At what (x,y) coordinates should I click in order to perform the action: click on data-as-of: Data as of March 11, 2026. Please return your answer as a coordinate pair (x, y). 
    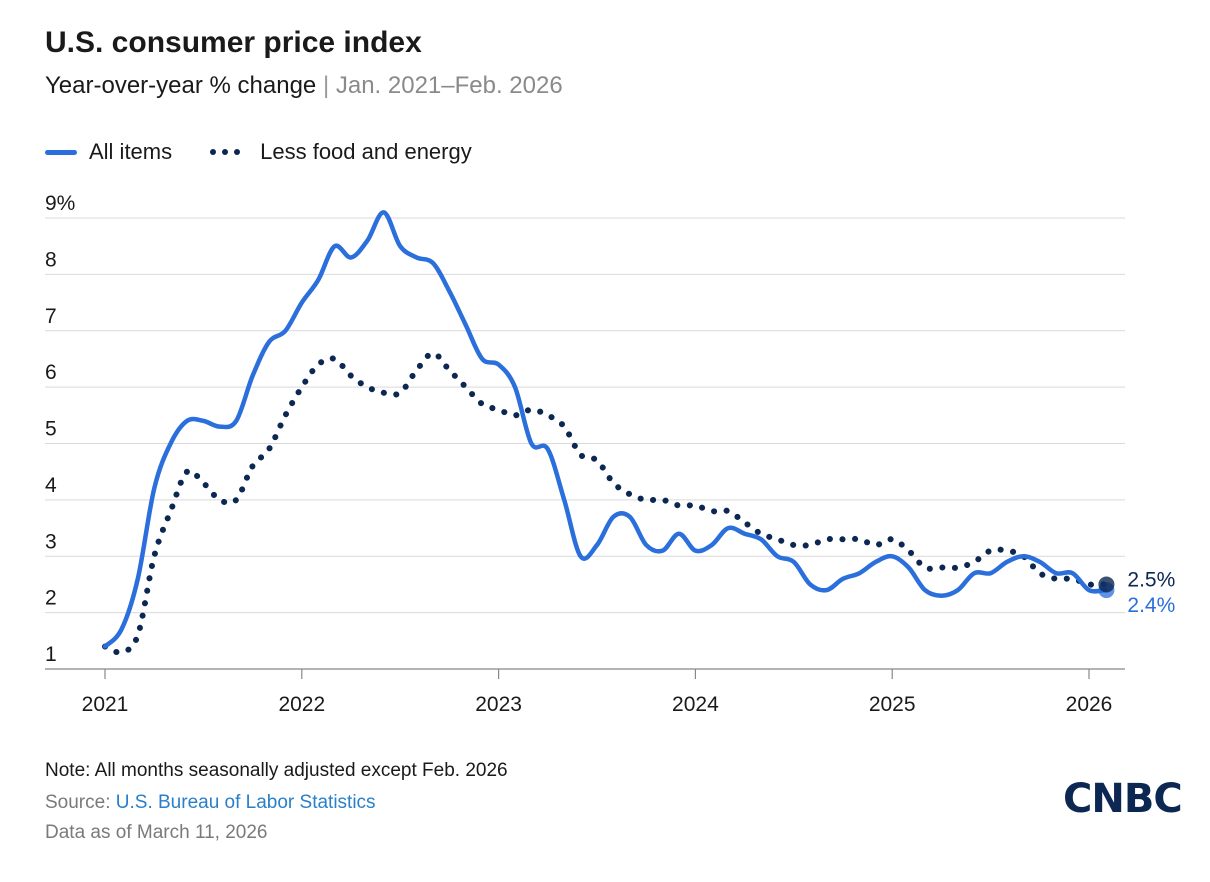
    Looking at the image, I should click on (156, 832).